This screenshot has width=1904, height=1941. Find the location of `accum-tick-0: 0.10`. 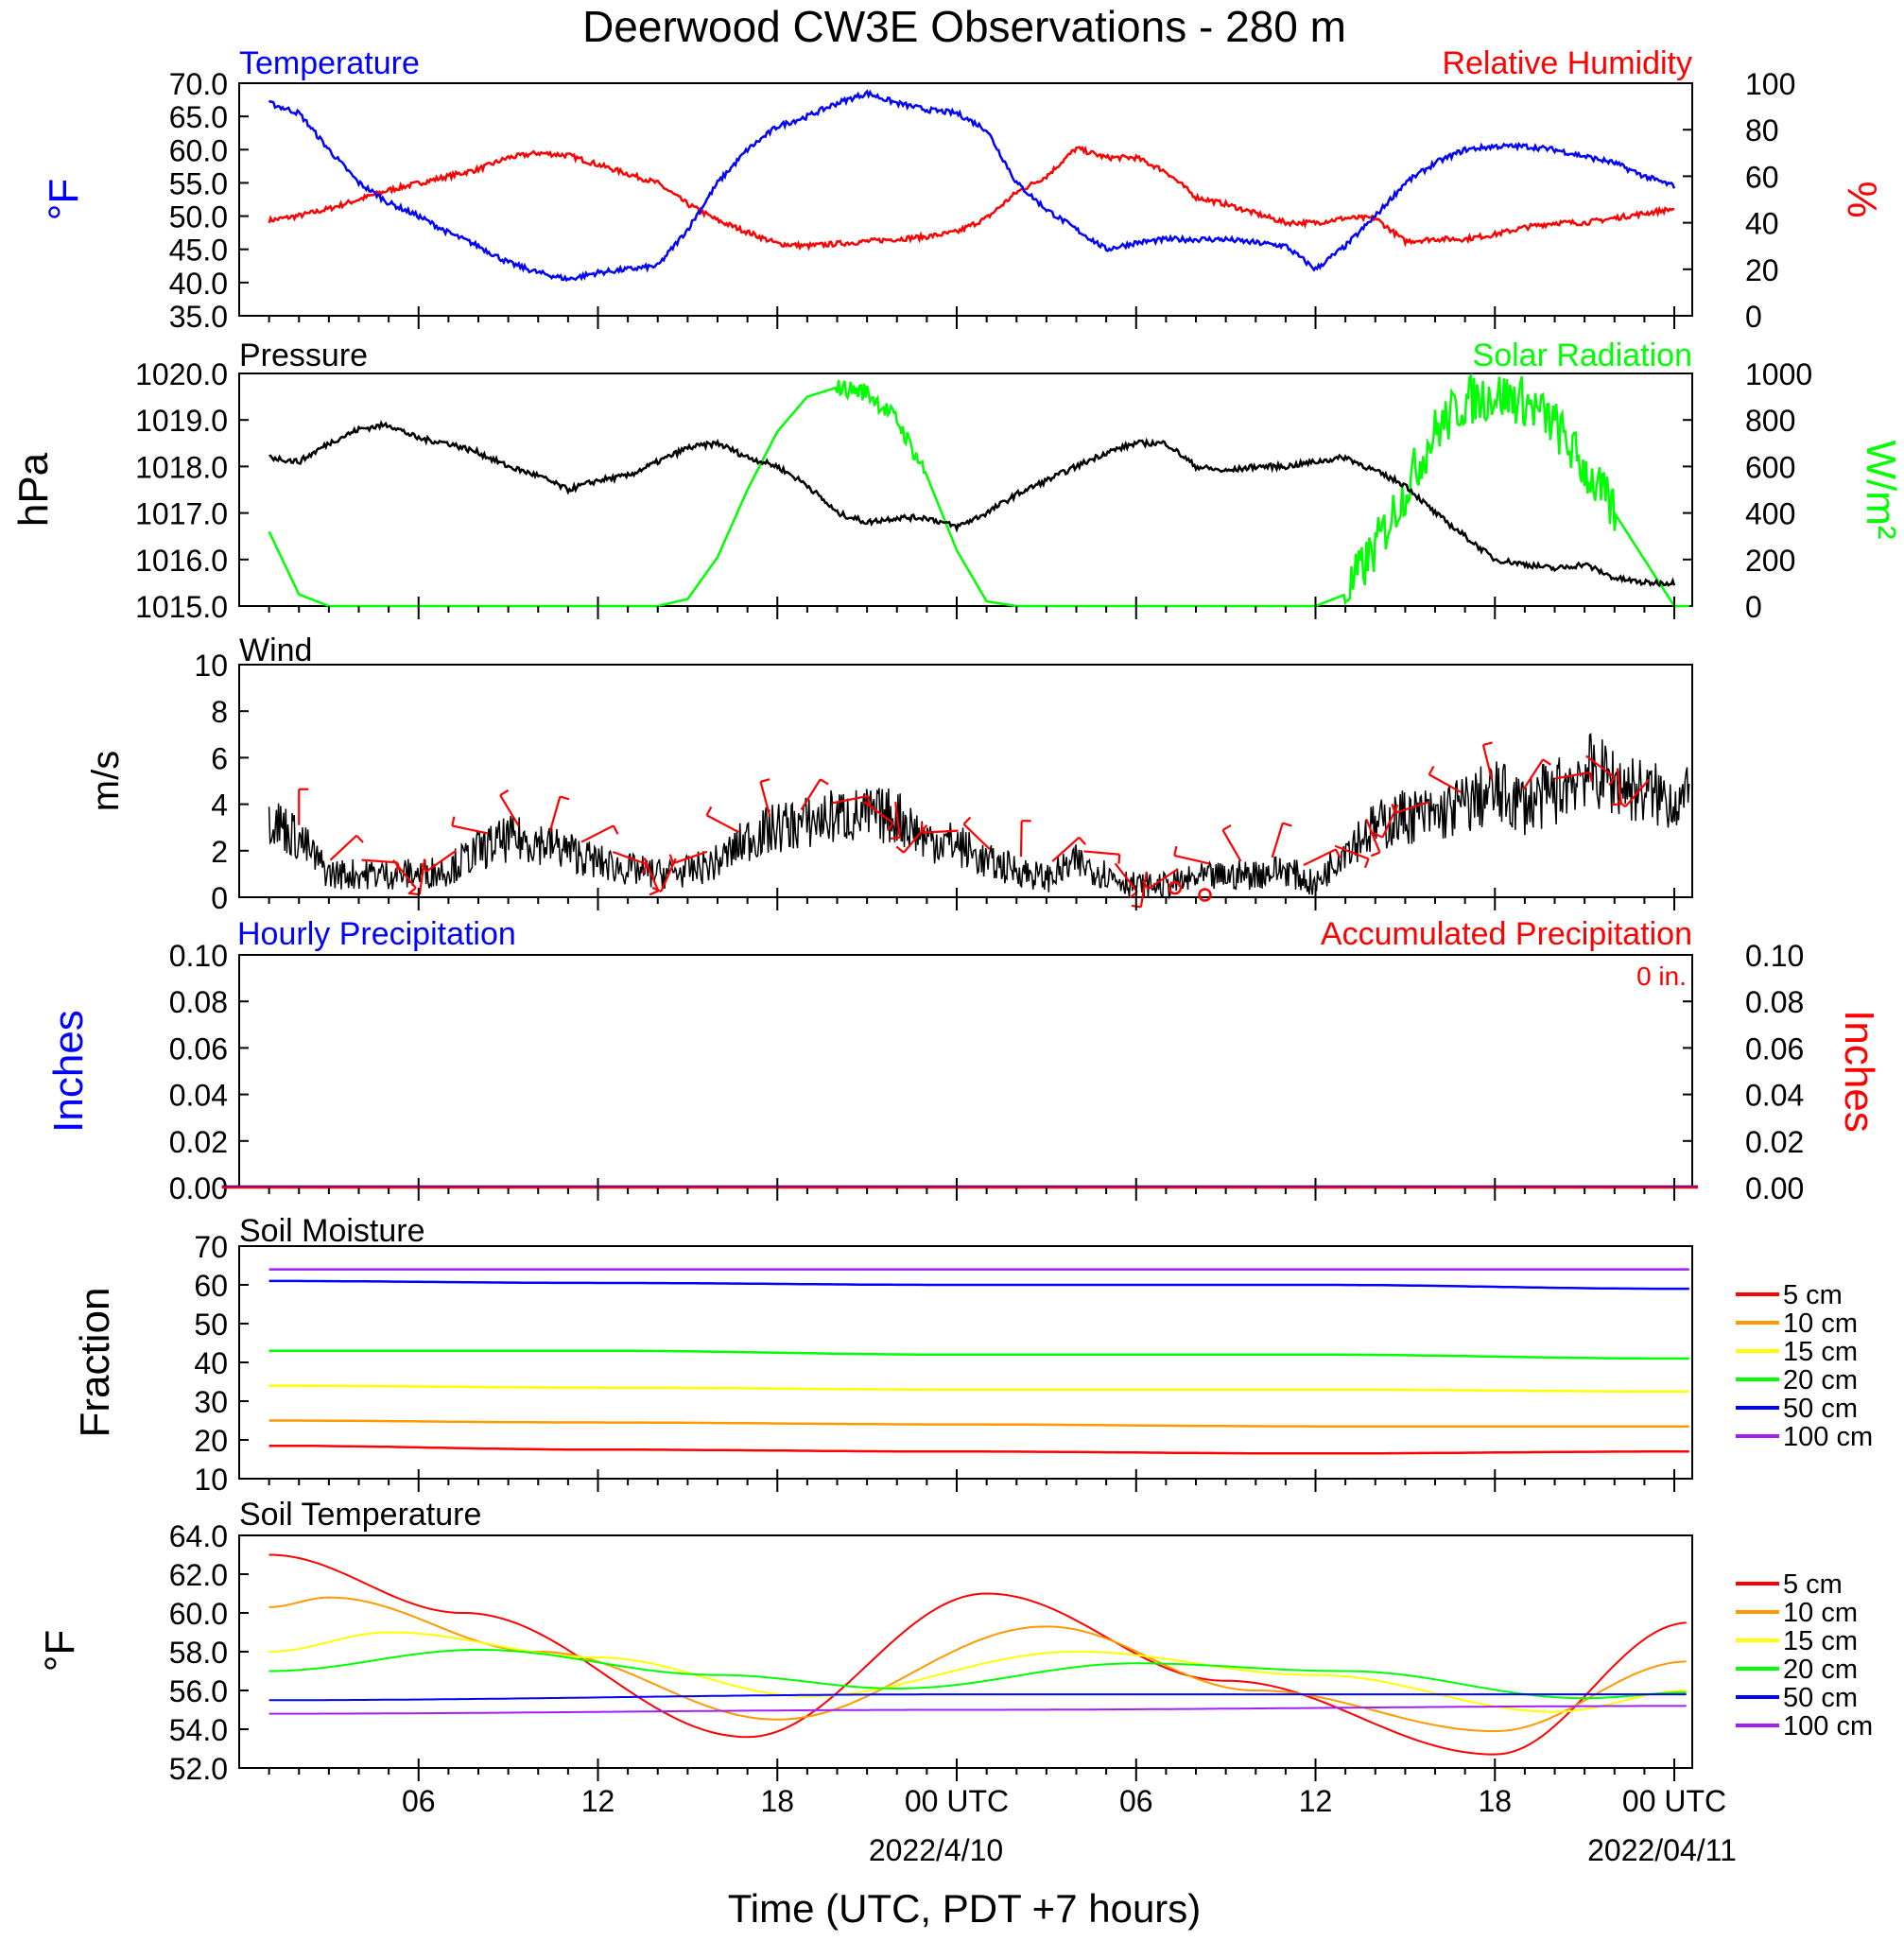

accum-tick-0: 0.10 is located at coordinates (1774, 956).